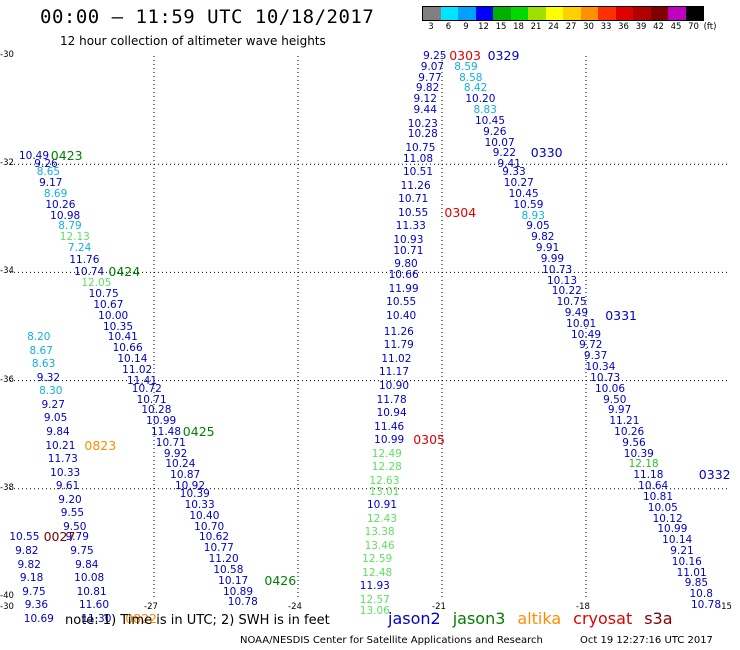  I want to click on wave-height-value: 9.36, so click(36, 605).